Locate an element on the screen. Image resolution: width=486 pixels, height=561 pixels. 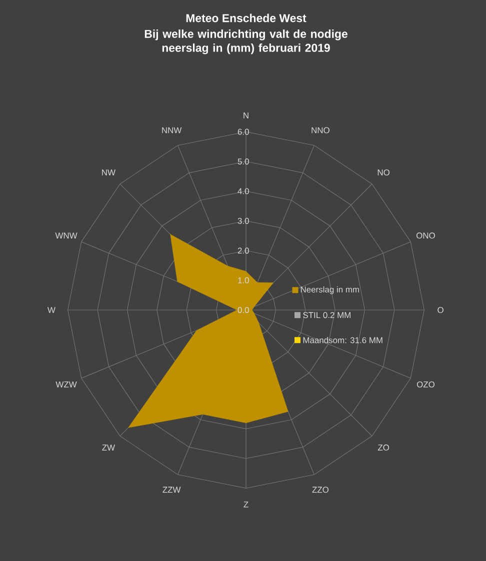
text: STIL 0.2 MM is located at coordinates (326, 315).